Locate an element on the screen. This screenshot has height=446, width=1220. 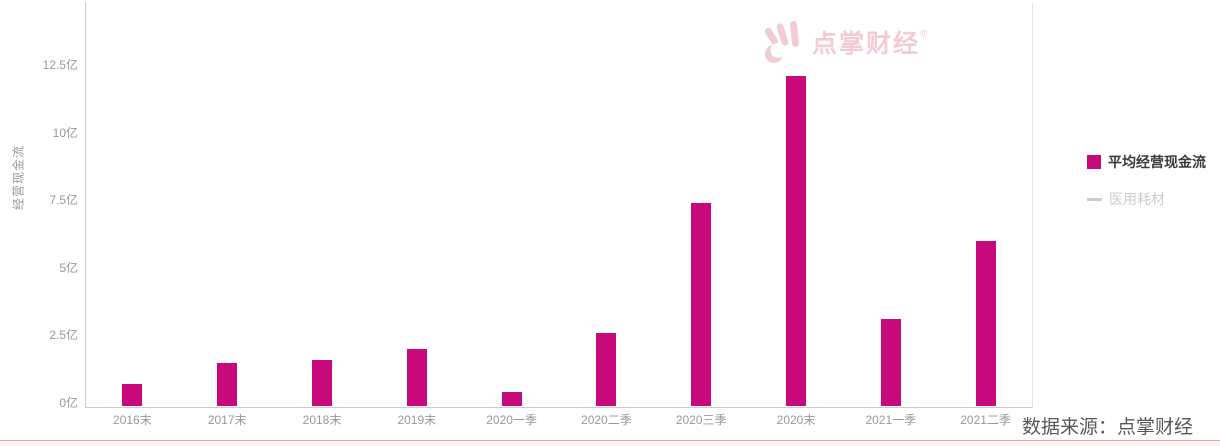
y-axis-tick-label: 7.5亿 is located at coordinates (63, 200).